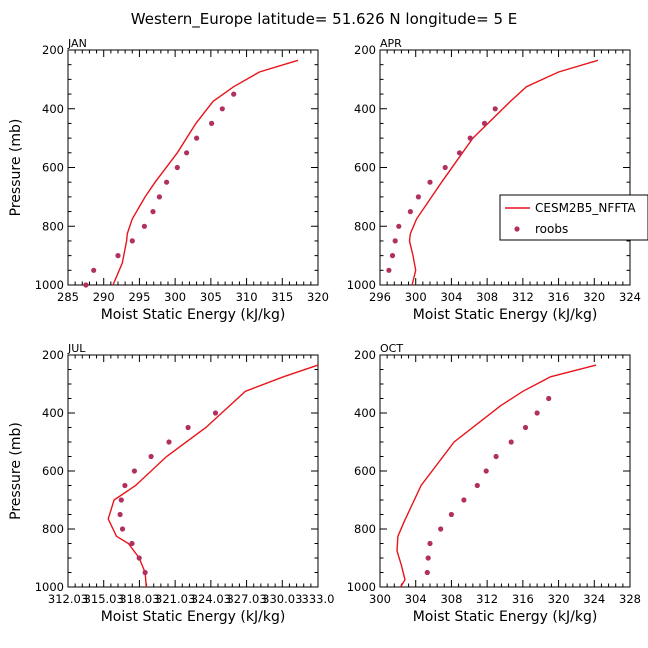  What do you see at coordinates (630, 297) in the screenshot?
I see `x-tick-label: 324` at bounding box center [630, 297].